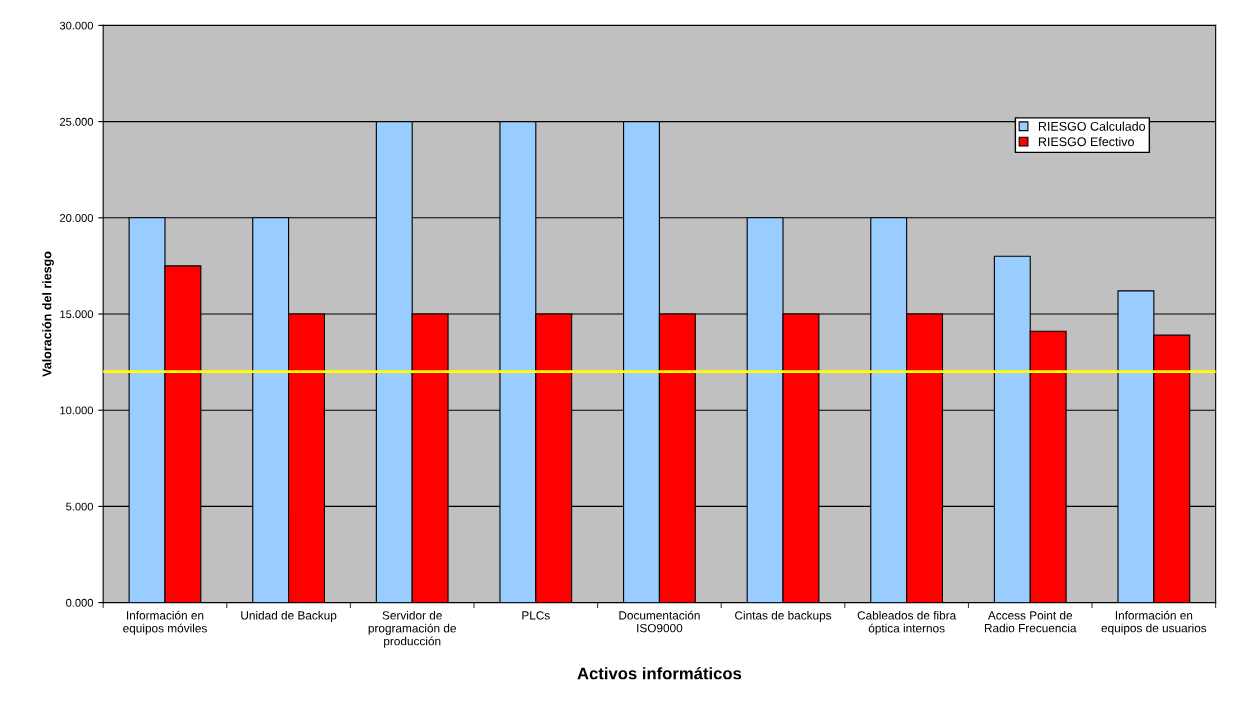  What do you see at coordinates (77, 121) in the screenshot?
I see `y-tick-label: 25.000` at bounding box center [77, 121].